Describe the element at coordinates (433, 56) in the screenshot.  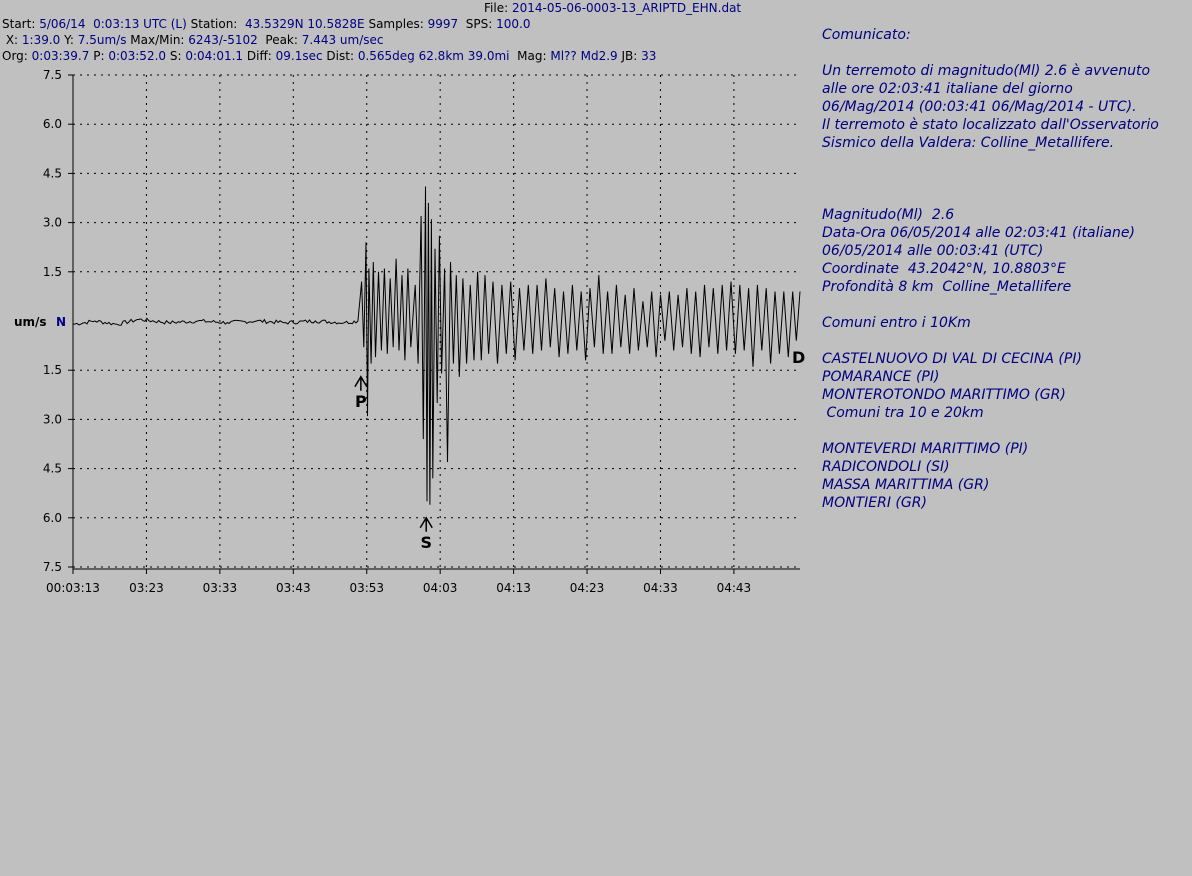
I see `dist-value: 0.565deg 62.8km 39.0mi` at that location.